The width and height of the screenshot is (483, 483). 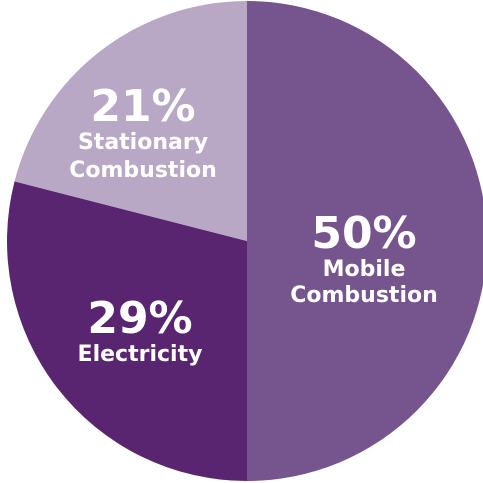 I want to click on slice-name-label: Stationary, so click(x=143, y=142).